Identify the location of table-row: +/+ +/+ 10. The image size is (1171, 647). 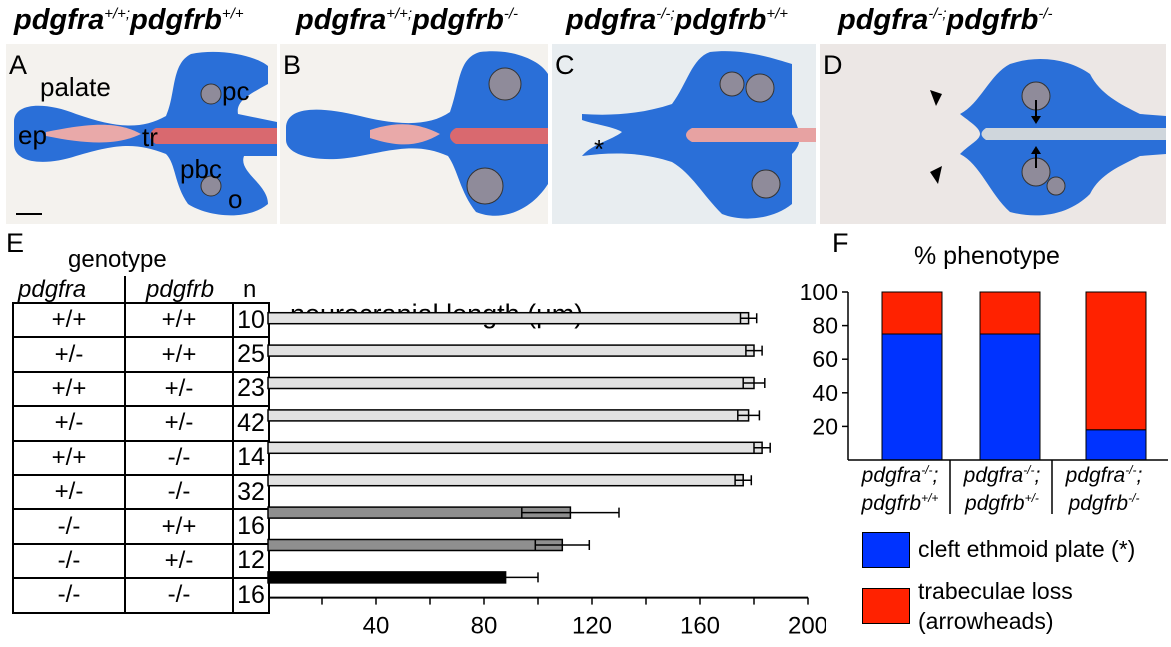
(141, 320).